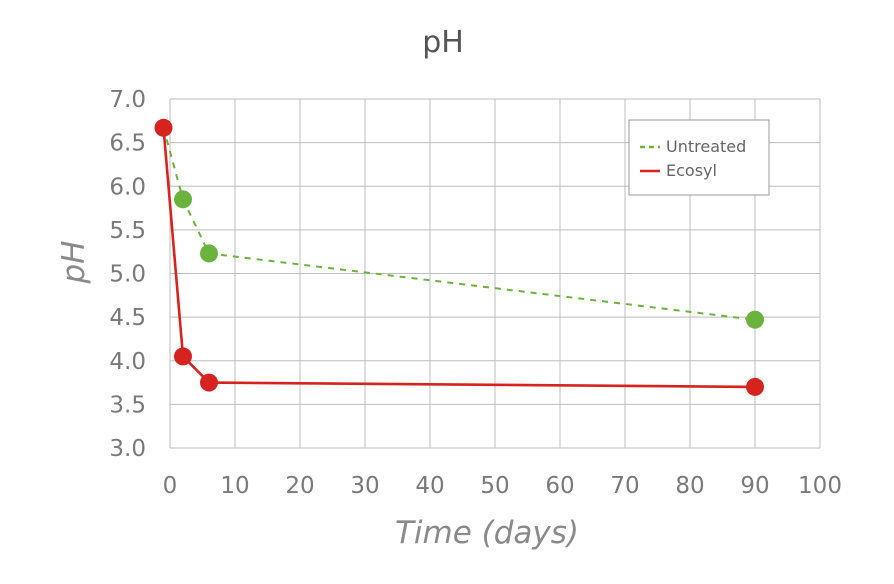 The width and height of the screenshot is (894, 584). What do you see at coordinates (429, 486) in the screenshot?
I see `x-tick-label: 40` at bounding box center [429, 486].